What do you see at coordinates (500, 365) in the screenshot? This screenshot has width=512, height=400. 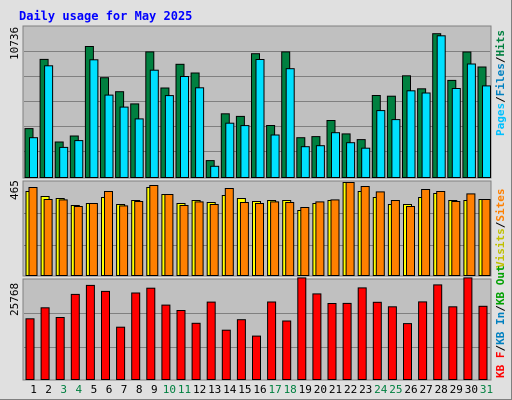 I see `legend-text: KB F` at bounding box center [500, 365].